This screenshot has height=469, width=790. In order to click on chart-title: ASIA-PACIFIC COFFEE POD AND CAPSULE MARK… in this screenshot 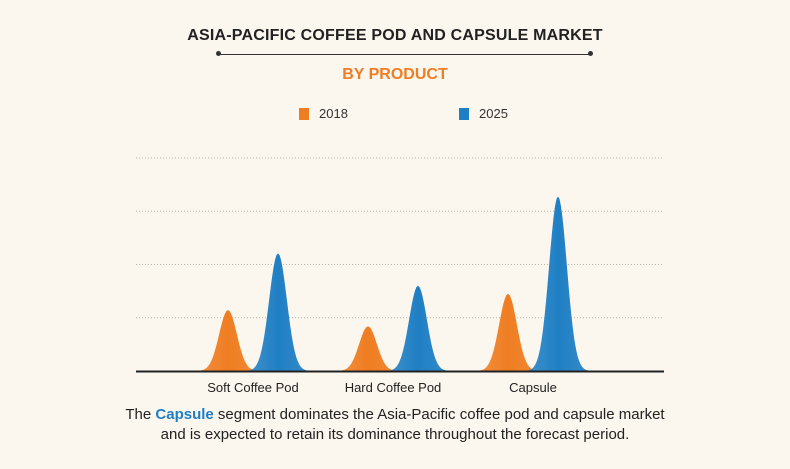, I will do `click(395, 35)`.